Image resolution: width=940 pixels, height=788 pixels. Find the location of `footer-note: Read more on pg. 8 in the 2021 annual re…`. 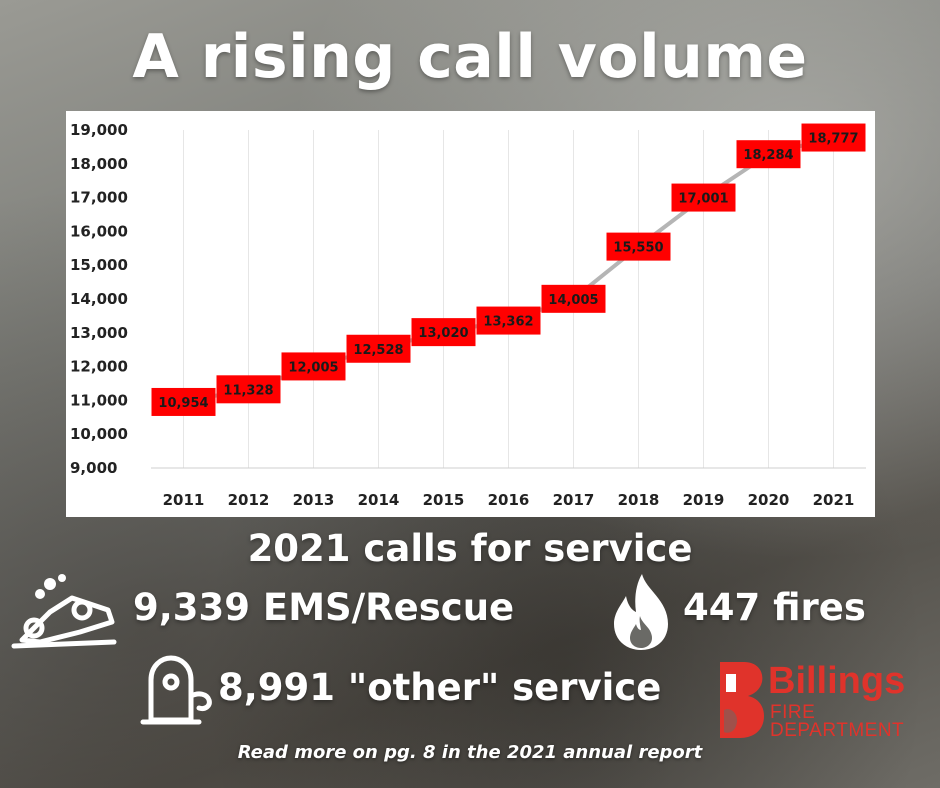

footer-note: Read more on pg. 8 in the 2021 annual re… is located at coordinates (470, 752).